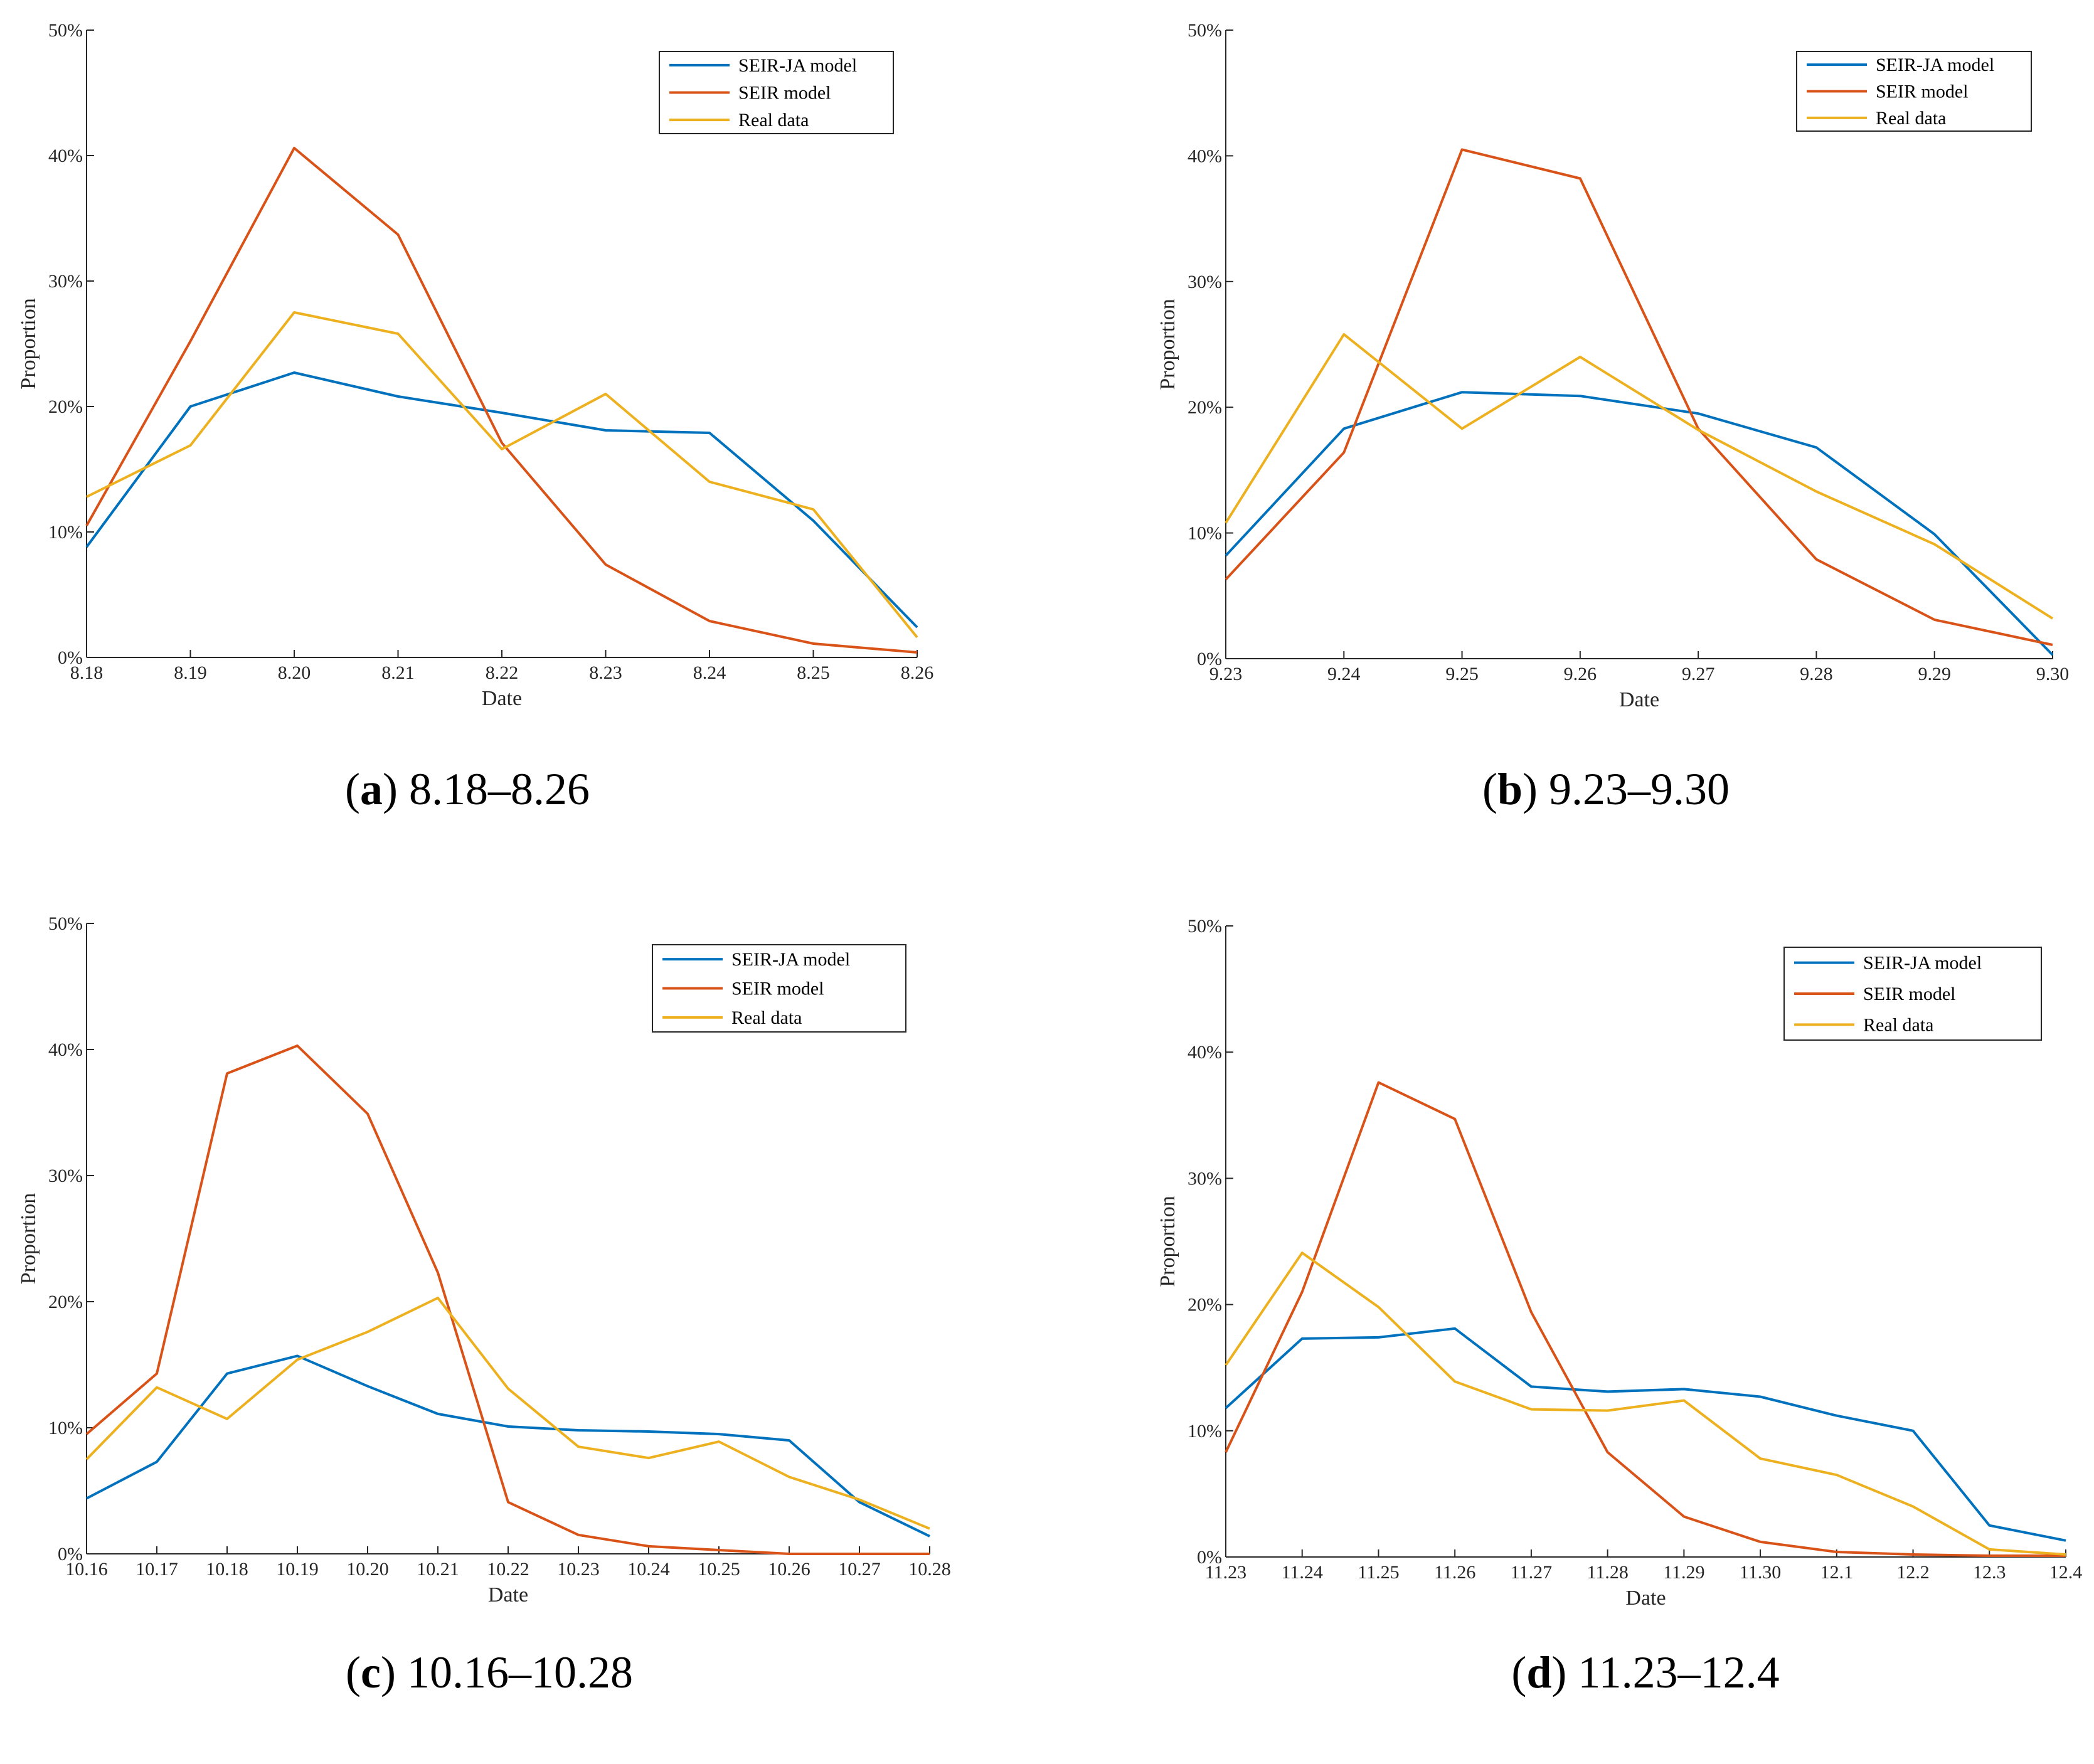 The height and width of the screenshot is (1764, 2094). What do you see at coordinates (859, 1569) in the screenshot?
I see `x-tick-label: 10.27` at bounding box center [859, 1569].